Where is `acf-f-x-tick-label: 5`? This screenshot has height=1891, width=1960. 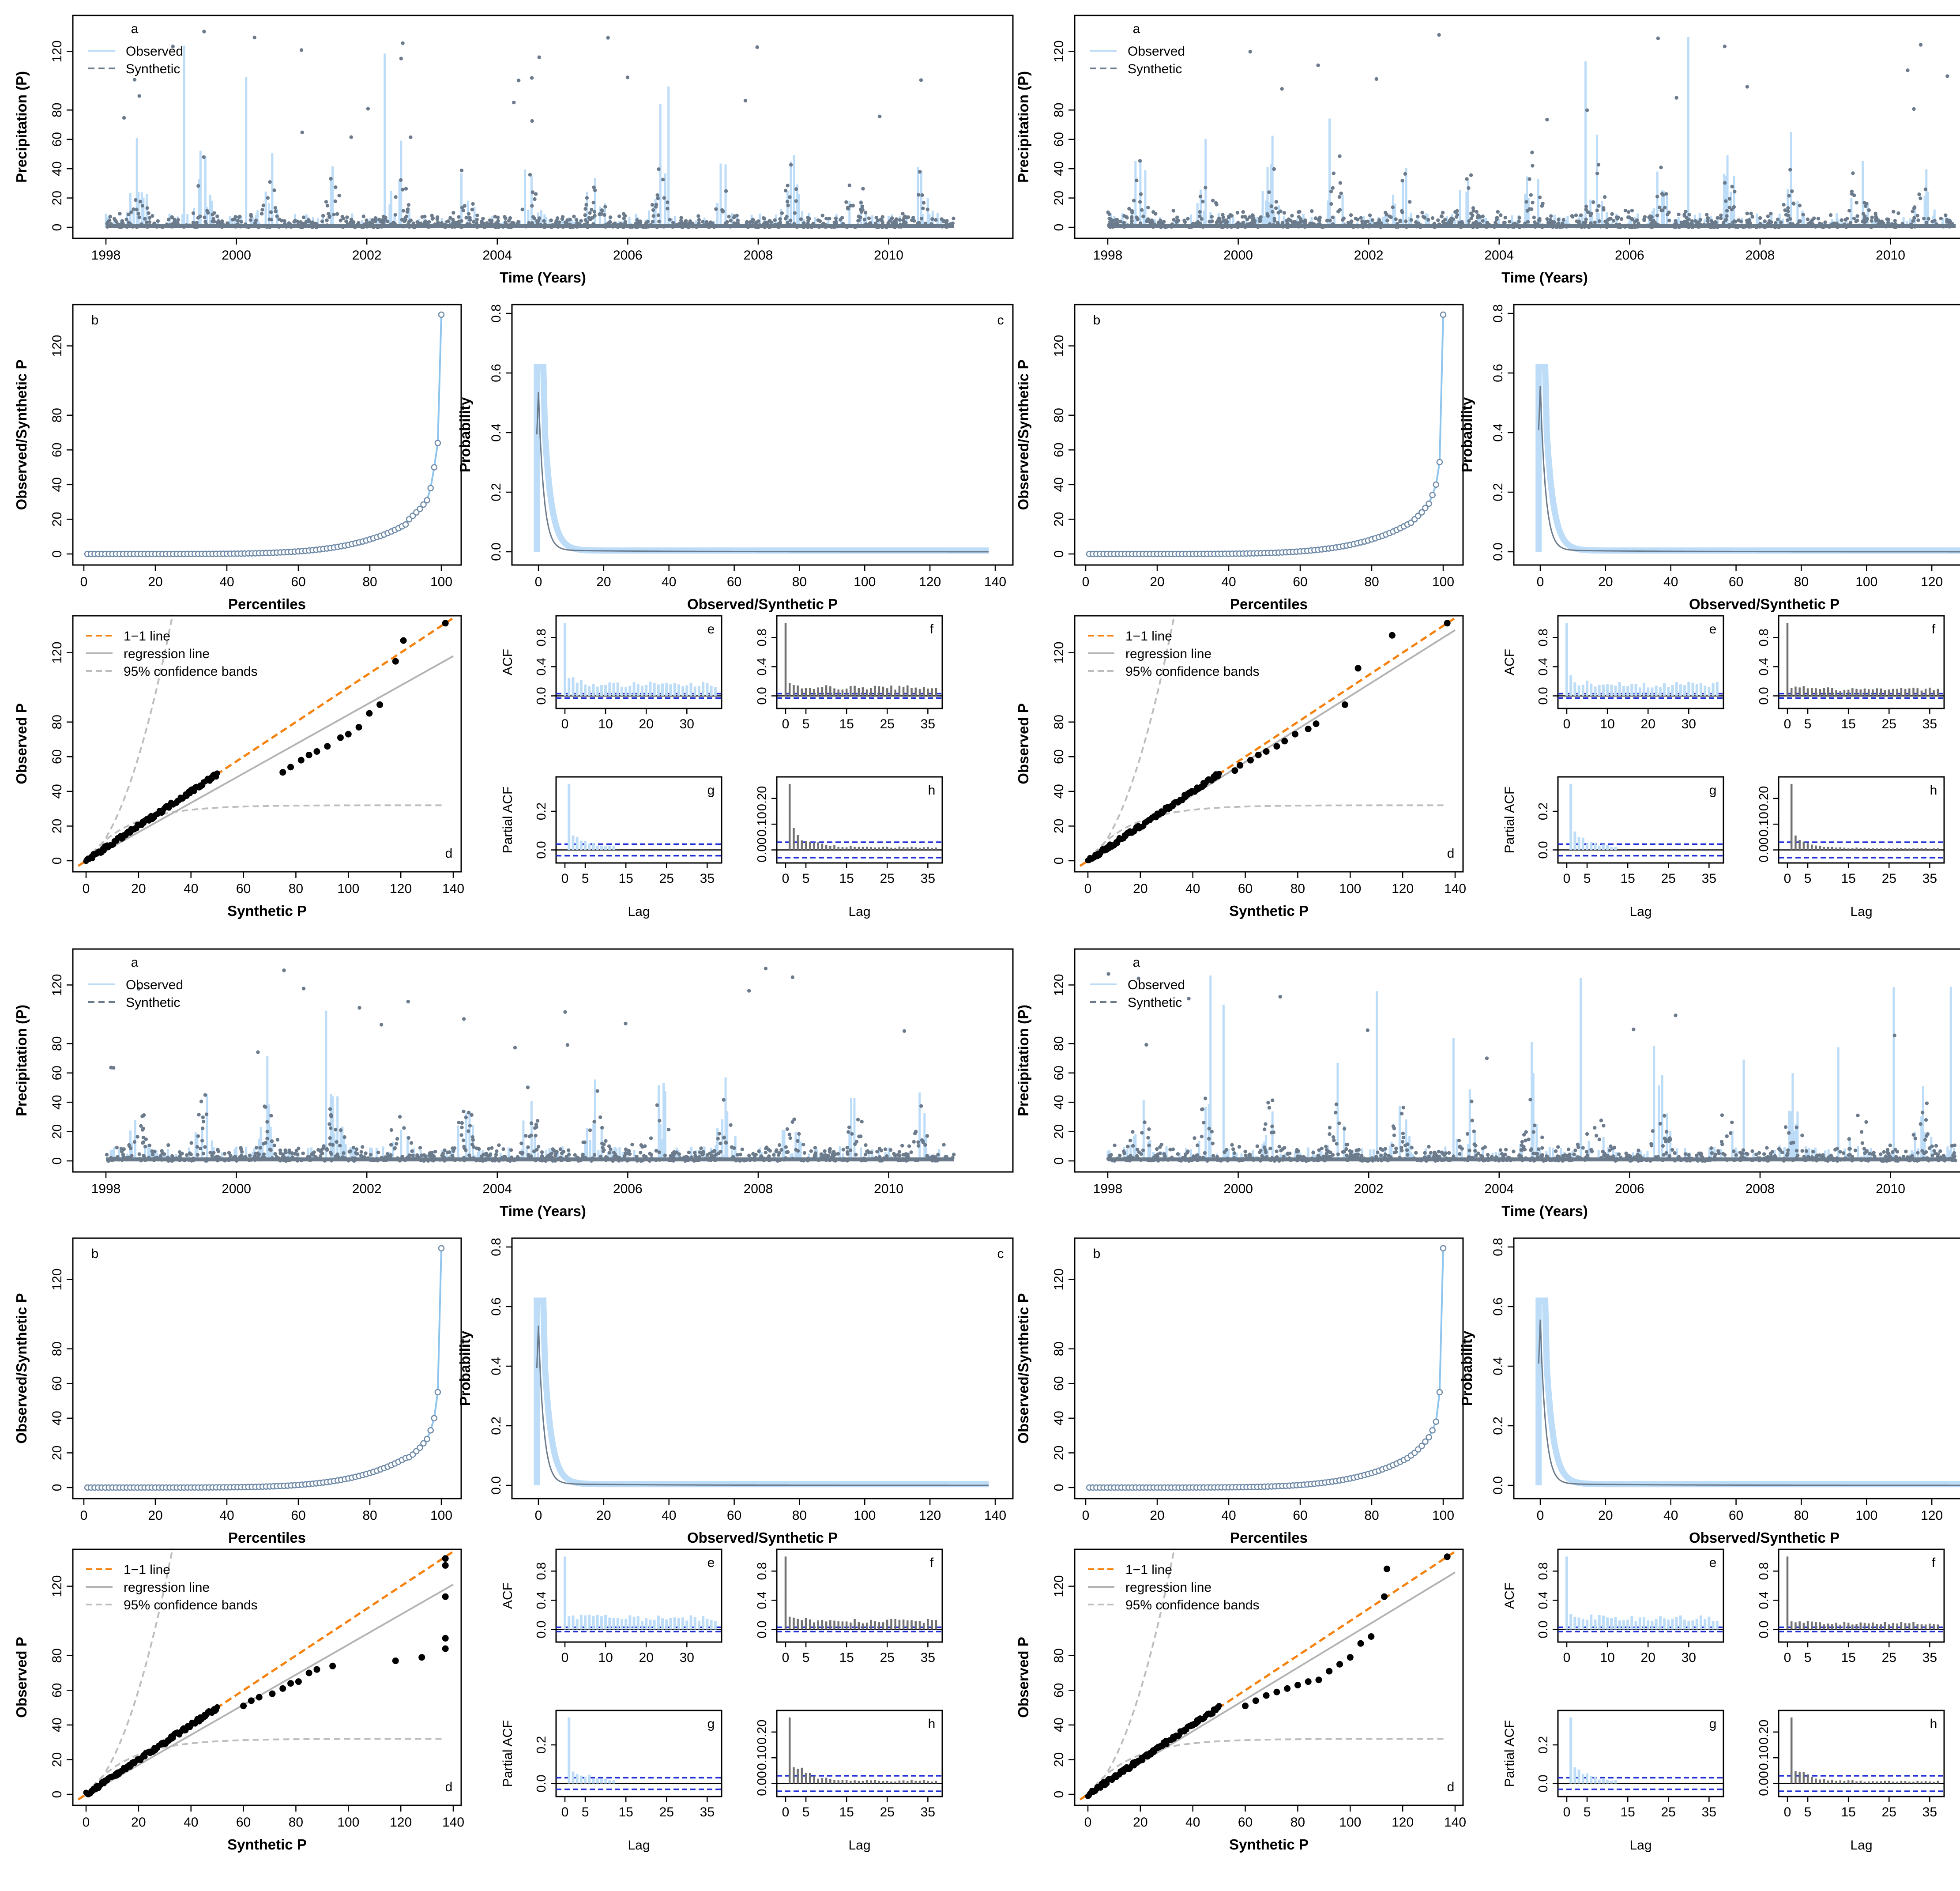
acf-f-x-tick-label: 5 is located at coordinates (806, 724).